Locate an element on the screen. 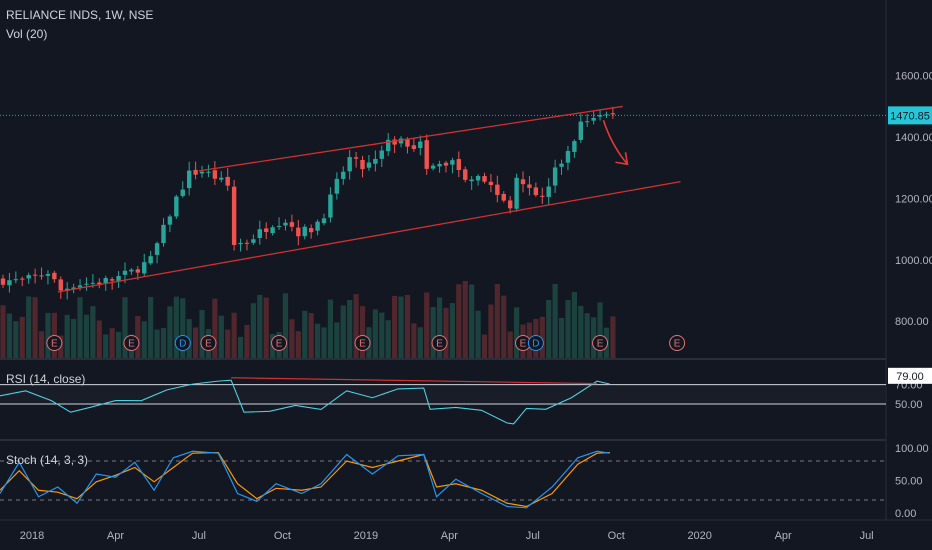  stoch-tick-label: 50.00 is located at coordinates (909, 482).